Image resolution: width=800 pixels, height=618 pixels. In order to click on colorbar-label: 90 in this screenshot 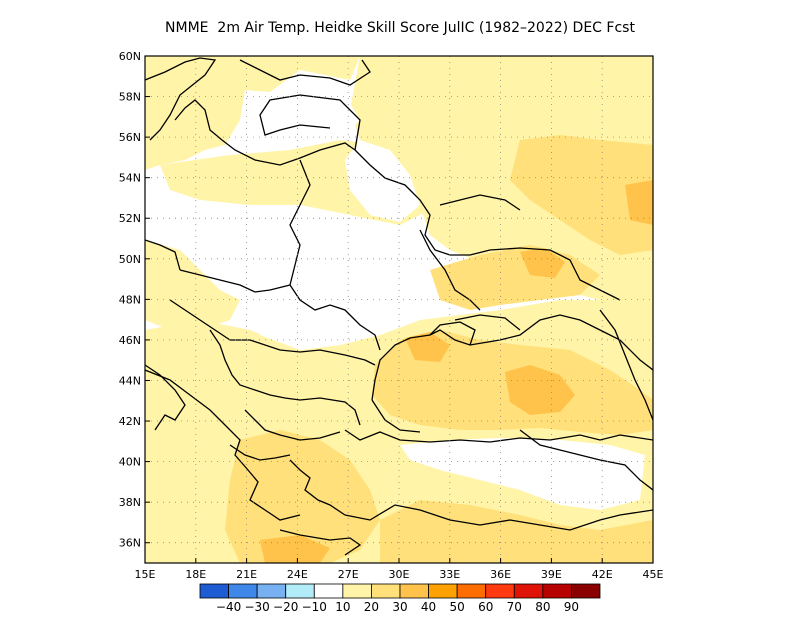, I will do `click(571, 607)`.